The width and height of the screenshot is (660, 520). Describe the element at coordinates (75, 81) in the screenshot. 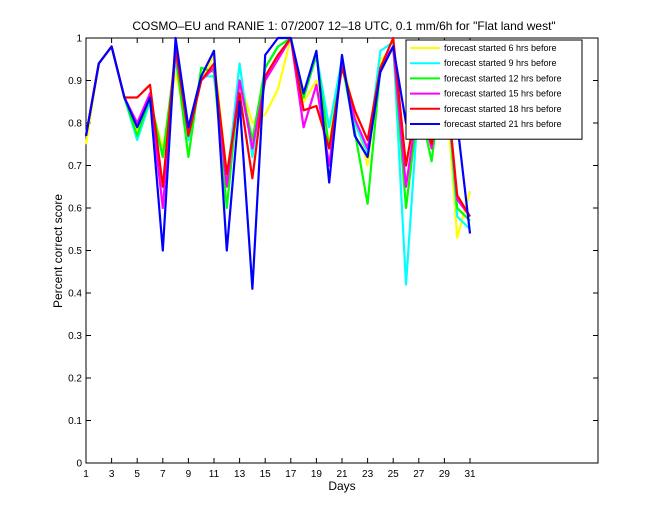

I see `y-tick-label: 0.9` at that location.